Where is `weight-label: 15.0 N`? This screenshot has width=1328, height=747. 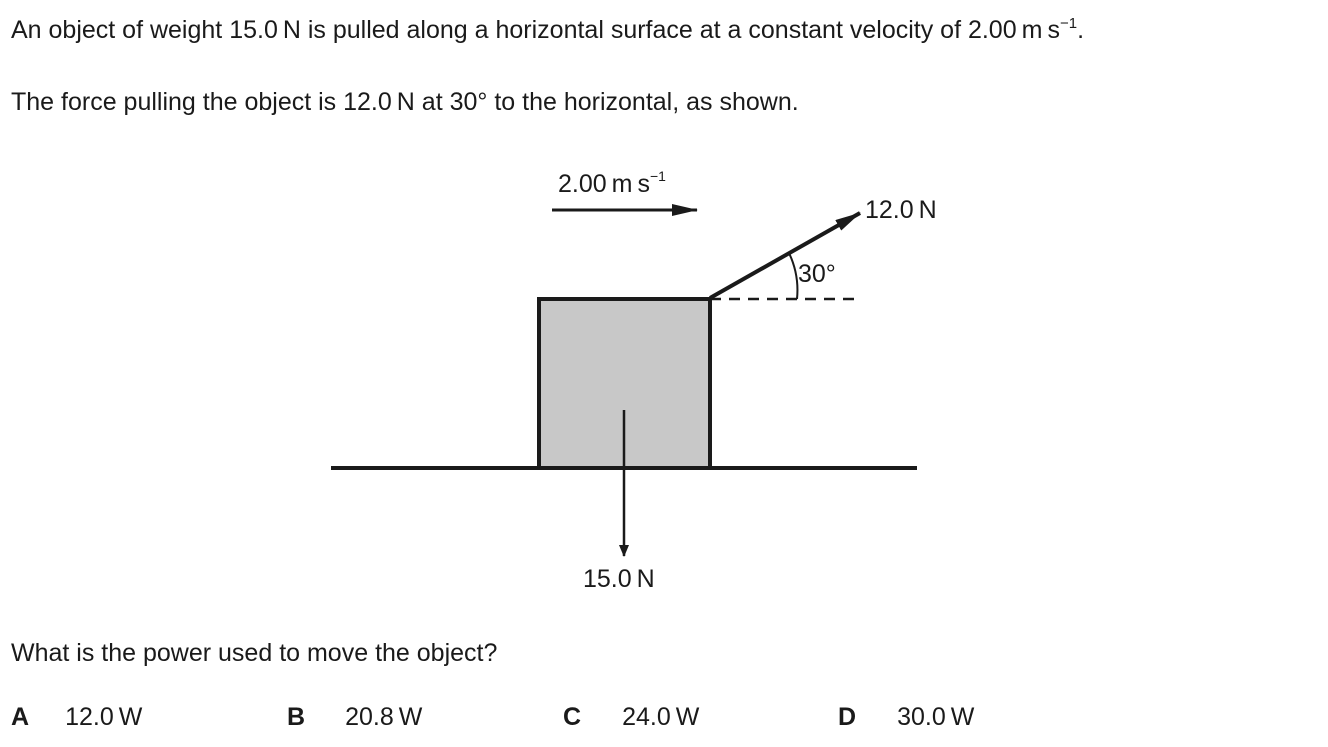 weight-label: 15.0 N is located at coordinates (619, 579).